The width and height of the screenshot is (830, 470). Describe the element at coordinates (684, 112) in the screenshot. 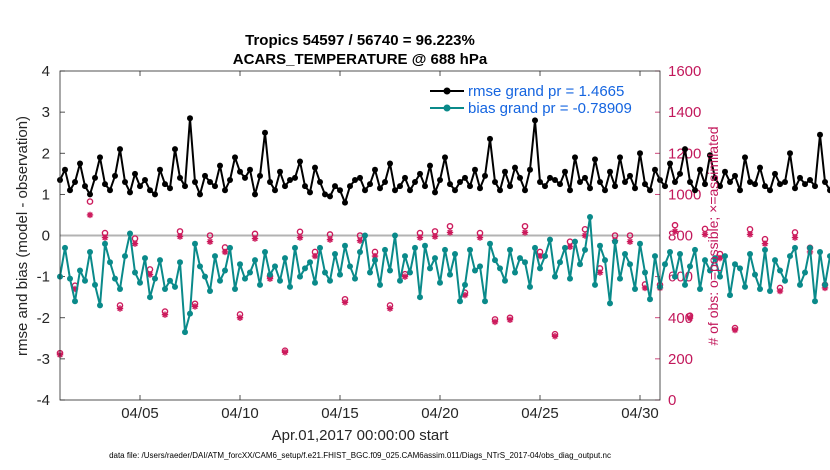

I see `right-y-tick-label: 1400` at that location.